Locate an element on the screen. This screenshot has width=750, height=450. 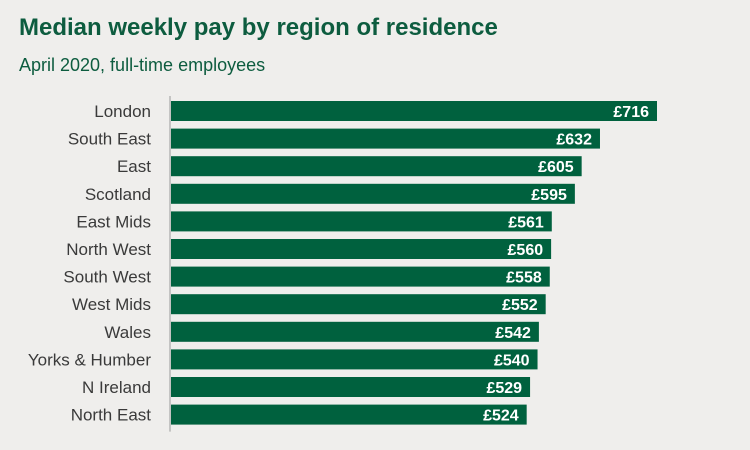
value-label: £560 is located at coordinates (526, 250).